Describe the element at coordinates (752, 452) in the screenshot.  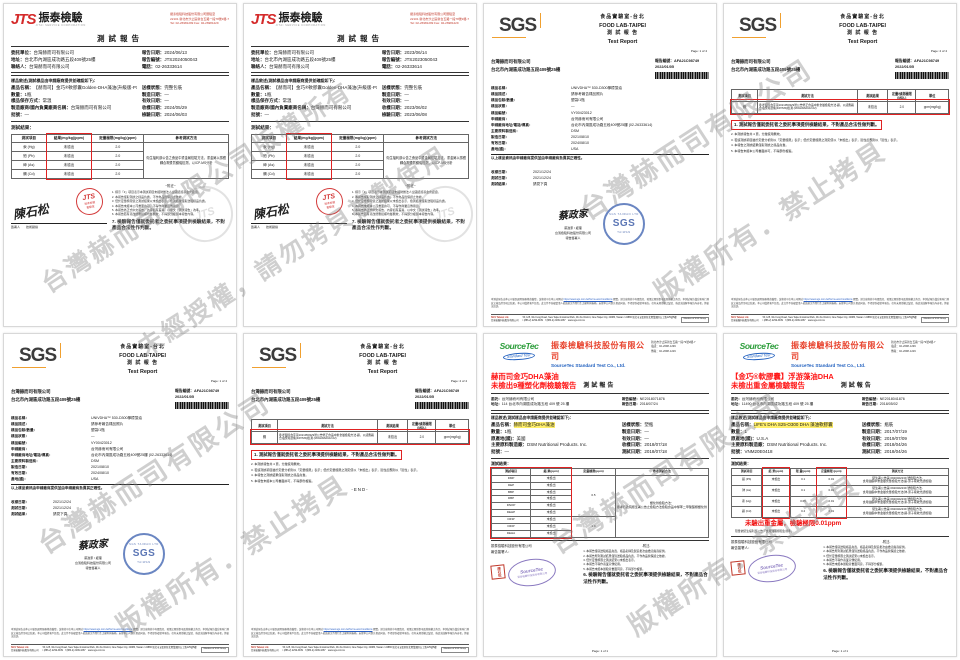
I see `field-row: 批號： VNM20E0418` at that location.